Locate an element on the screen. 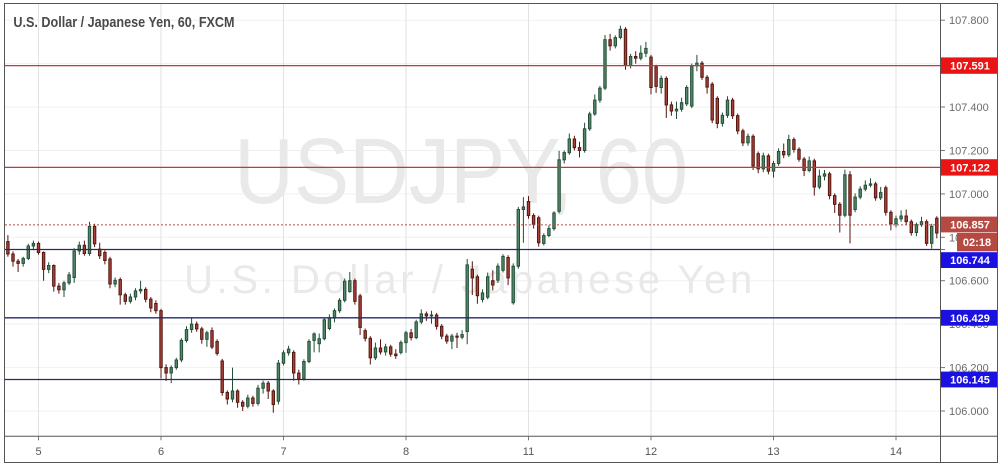 Image resolution: width=1004 pixels, height=466 pixels. svg-text: 7 is located at coordinates (283, 452).